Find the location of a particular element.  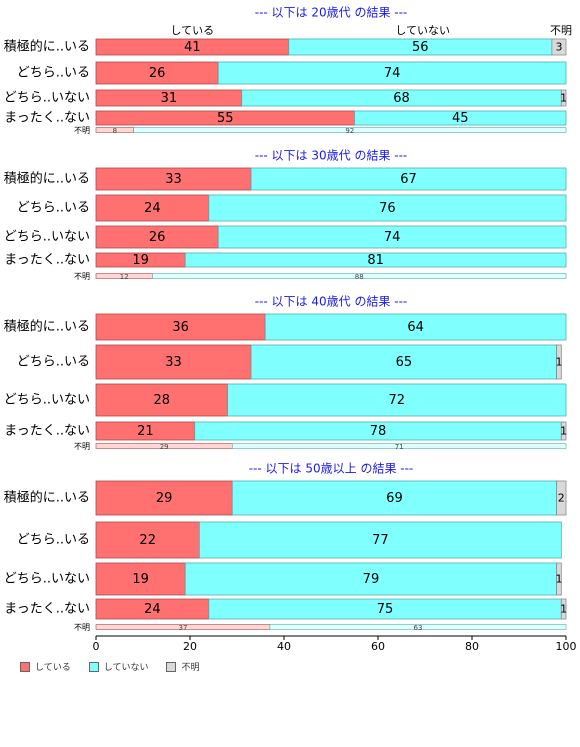

legend-swatch-cyan is located at coordinates (93, 666).